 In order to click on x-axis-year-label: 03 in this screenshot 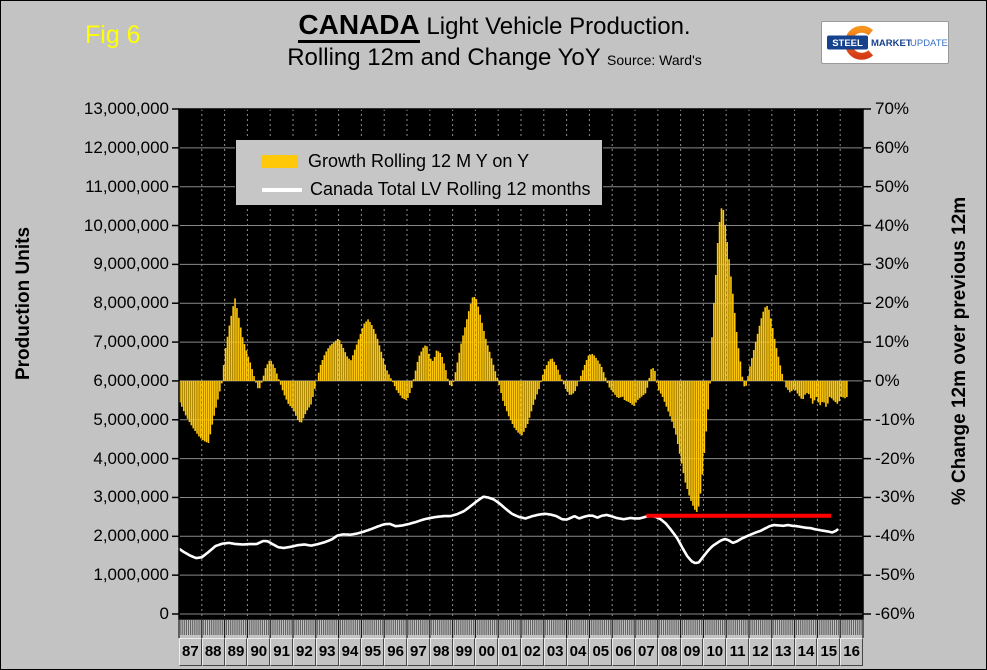, I will do `click(555, 652)`.